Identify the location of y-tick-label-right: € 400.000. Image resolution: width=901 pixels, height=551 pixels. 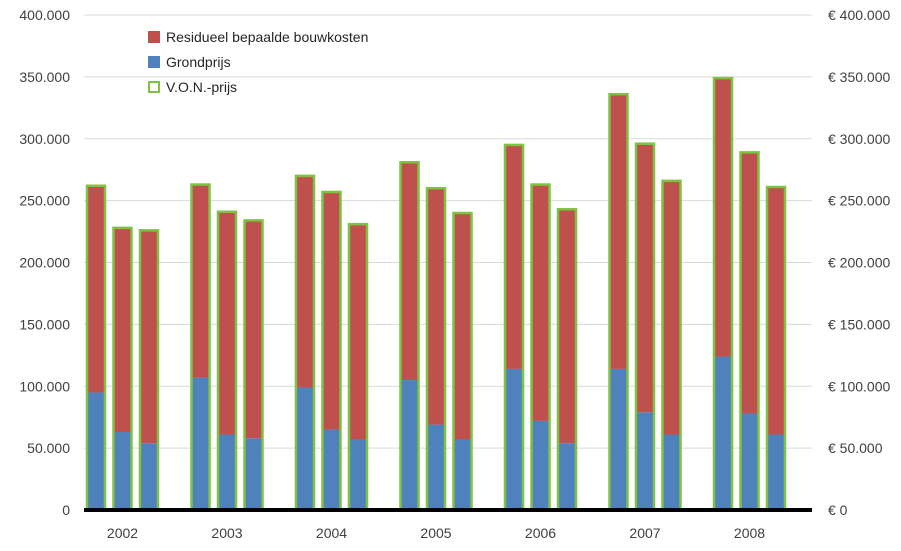
(859, 15).